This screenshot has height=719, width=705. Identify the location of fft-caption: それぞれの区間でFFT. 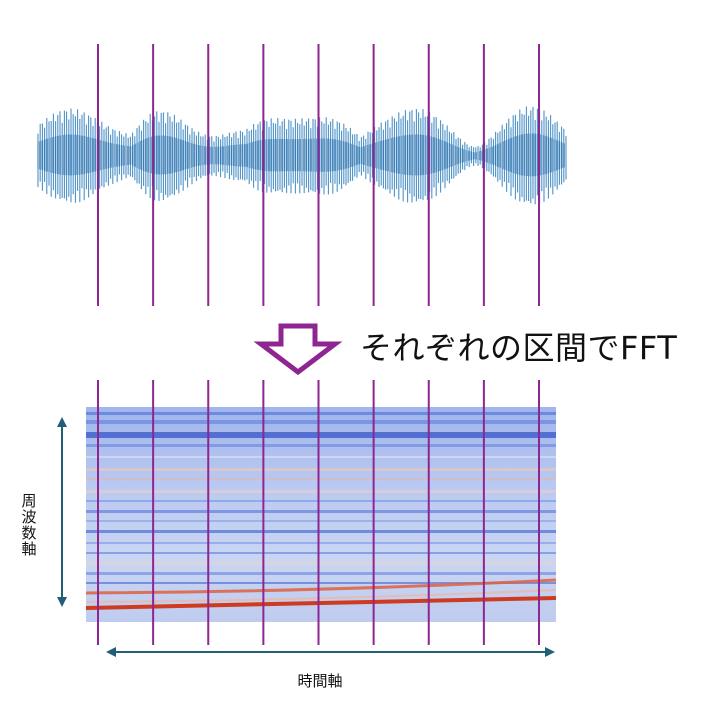
(519, 348).